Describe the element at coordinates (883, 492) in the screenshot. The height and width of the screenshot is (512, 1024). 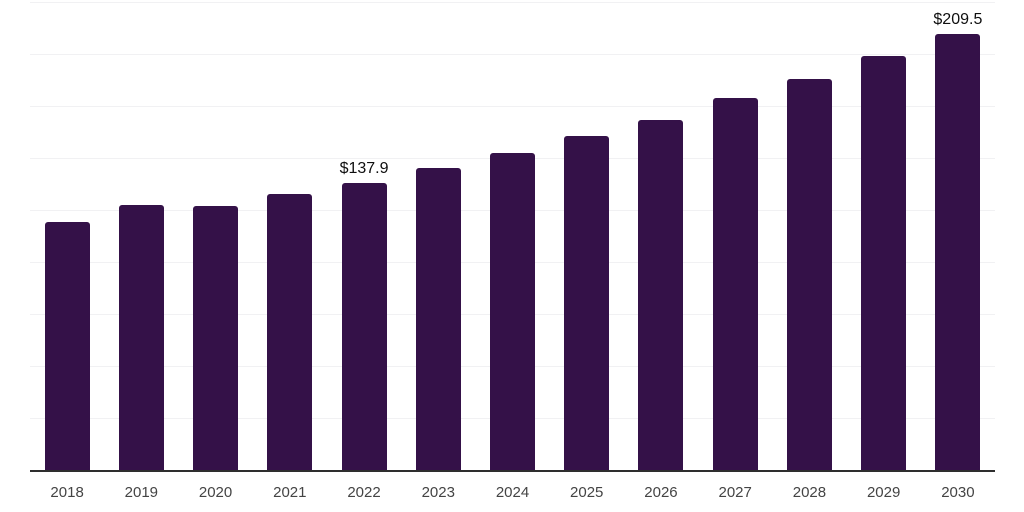
I see `x-tick-label-2029: 2029` at that location.